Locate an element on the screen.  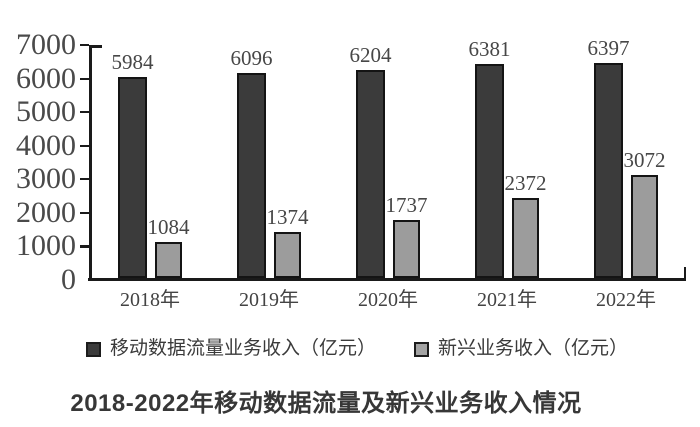
bar-value-label: 1374 is located at coordinates (287, 216).